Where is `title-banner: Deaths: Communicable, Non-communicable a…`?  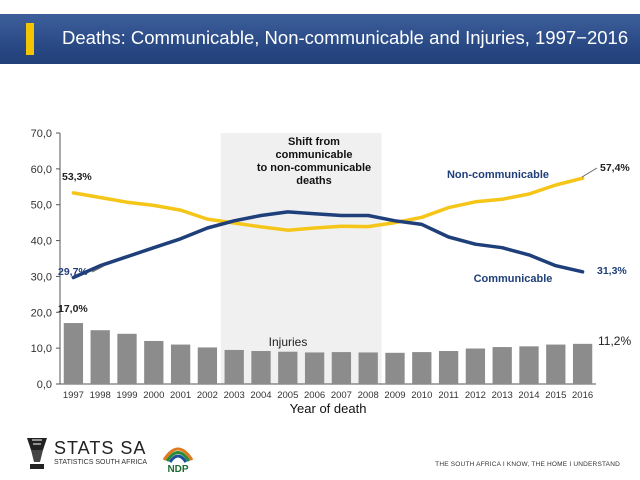
title-banner: Deaths: Communicable, Non-communicable a… is located at coordinates (320, 39).